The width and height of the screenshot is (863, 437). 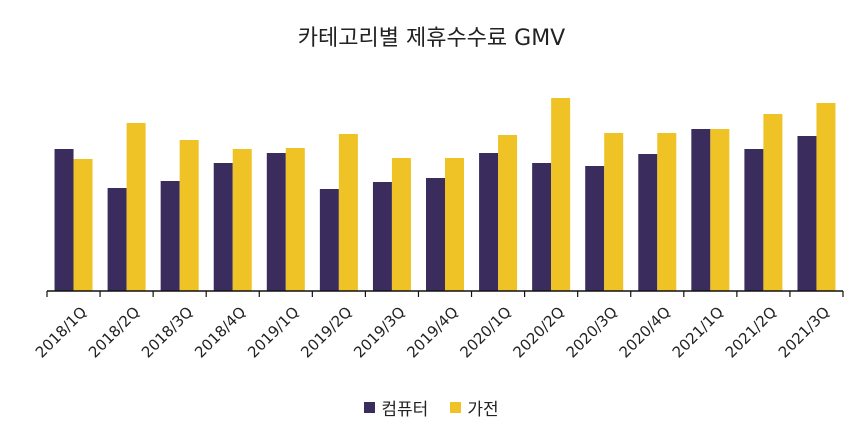 What do you see at coordinates (329, 240) in the screenshot?
I see `bar-series-1-2019/2Q` at bounding box center [329, 240].